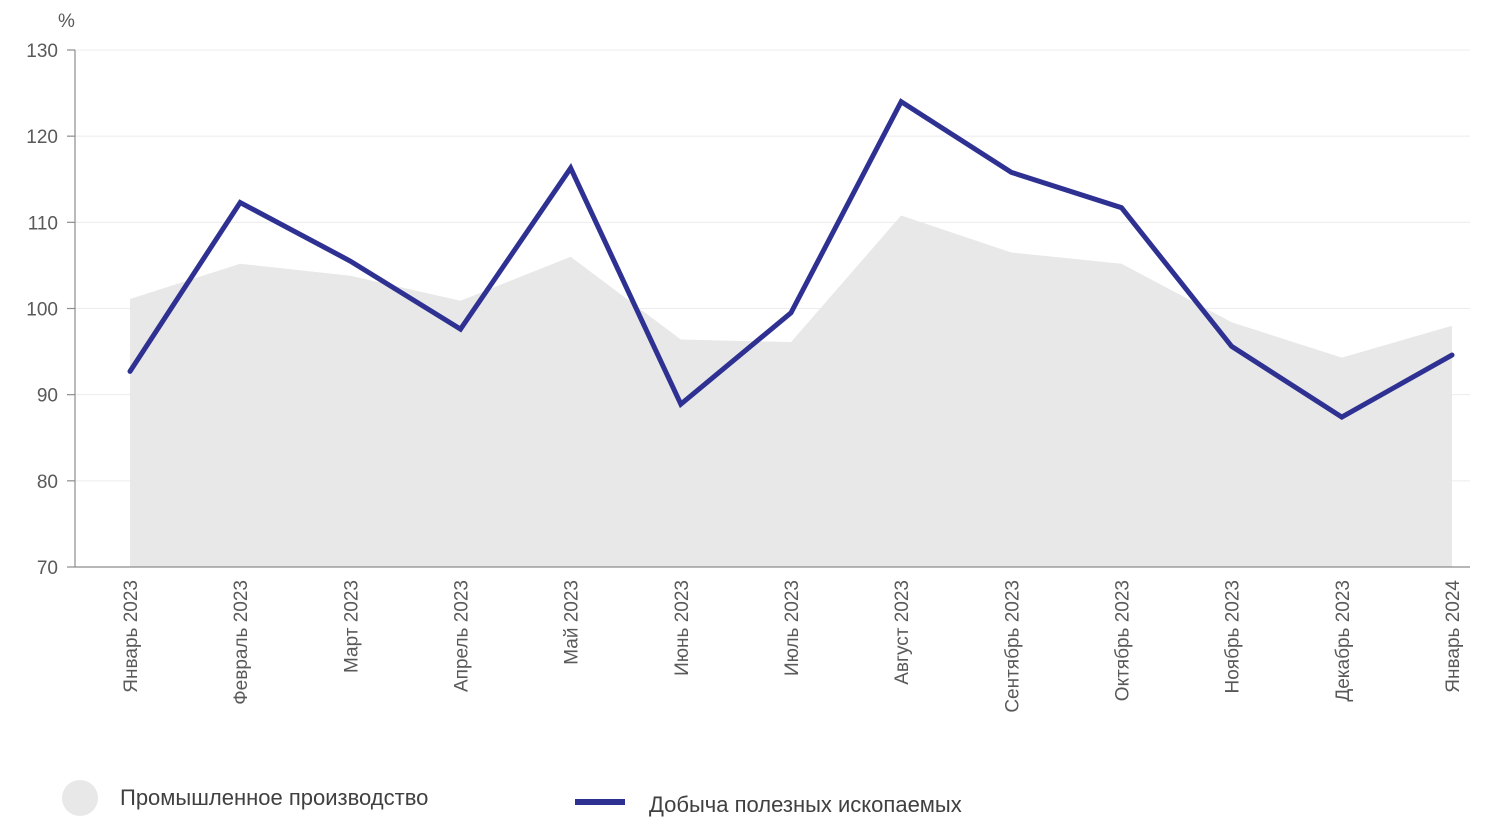  What do you see at coordinates (241, 642) in the screenshot?
I see `x-tick-label-2: Февраль 2023` at bounding box center [241, 642].